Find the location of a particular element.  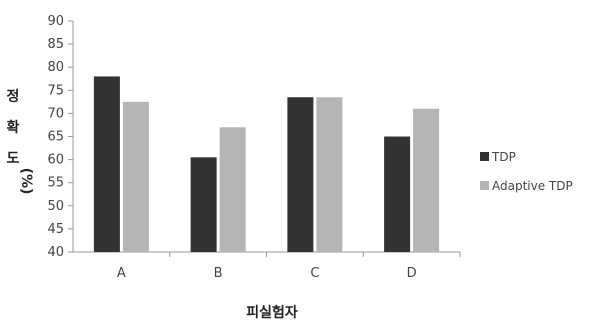

y-axis-title-part: 정 is located at coordinates (13, 96).